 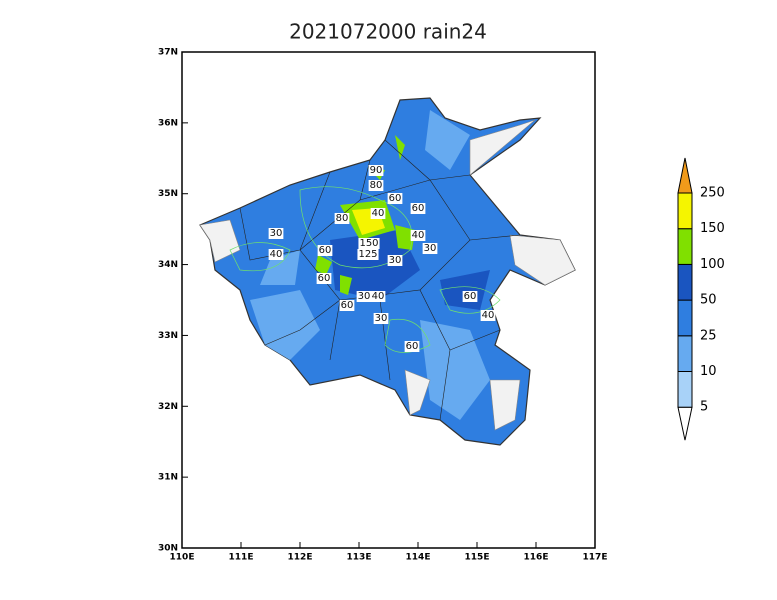 I want to click on y-tick-label: 31N, so click(x=168, y=478).